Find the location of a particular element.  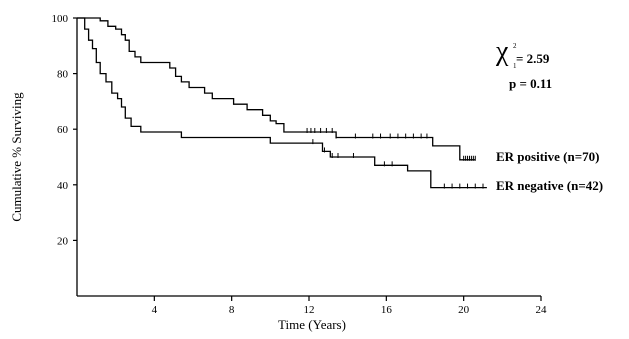

x-tick-label: 8 is located at coordinates (232, 310).